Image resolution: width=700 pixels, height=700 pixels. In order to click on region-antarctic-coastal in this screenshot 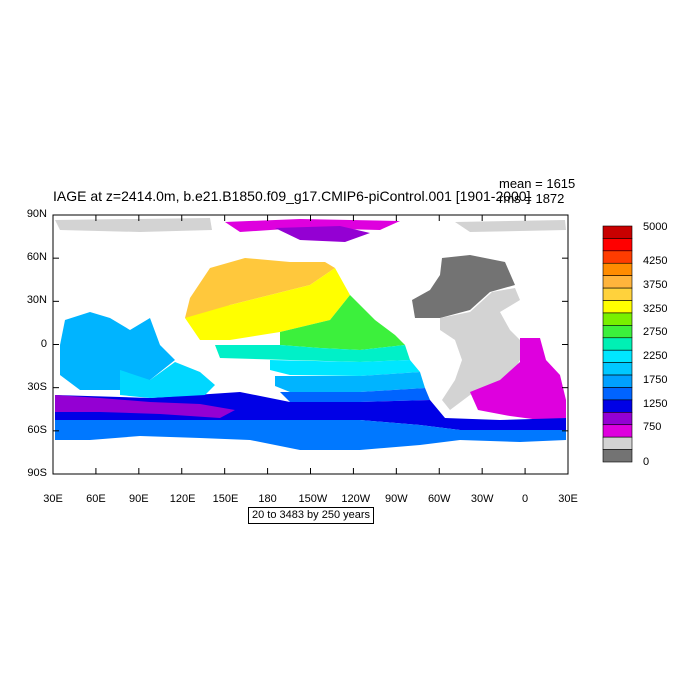, I will do `click(310, 435)`.